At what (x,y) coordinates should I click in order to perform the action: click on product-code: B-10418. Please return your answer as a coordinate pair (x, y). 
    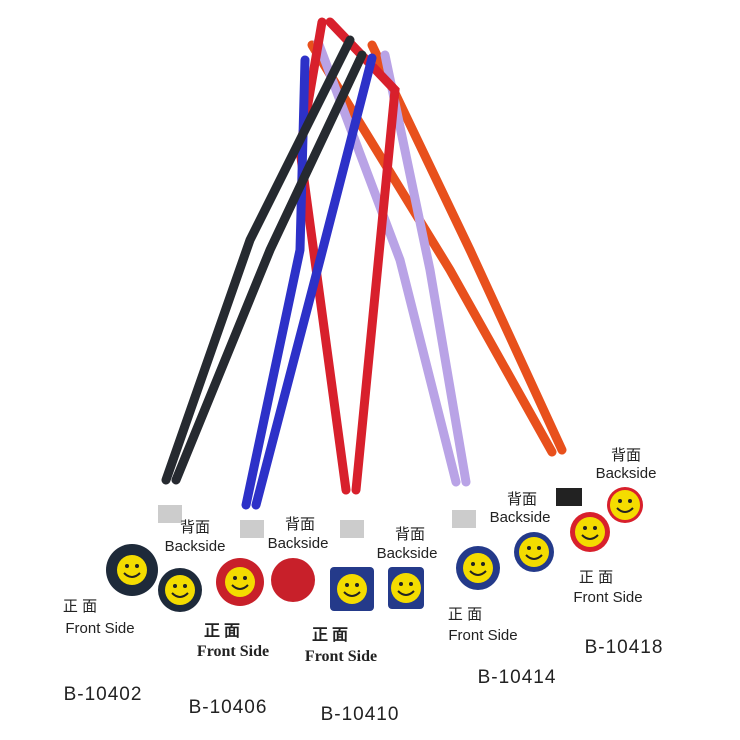
    Looking at the image, I should click on (624, 647).